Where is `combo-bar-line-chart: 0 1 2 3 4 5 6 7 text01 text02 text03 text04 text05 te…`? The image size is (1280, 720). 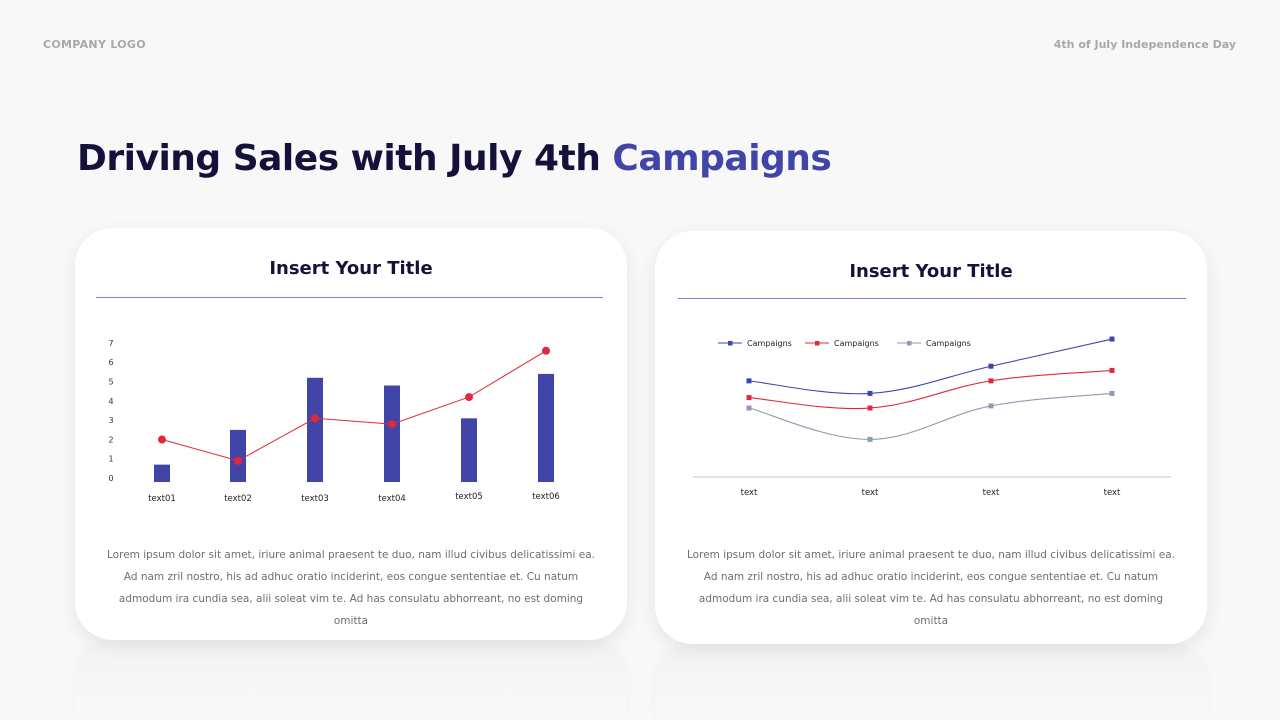
combo-bar-line-chart: 0 1 2 3 4 5 6 7 text01 text02 text03 text04 text05 te… is located at coordinates (334, 421).